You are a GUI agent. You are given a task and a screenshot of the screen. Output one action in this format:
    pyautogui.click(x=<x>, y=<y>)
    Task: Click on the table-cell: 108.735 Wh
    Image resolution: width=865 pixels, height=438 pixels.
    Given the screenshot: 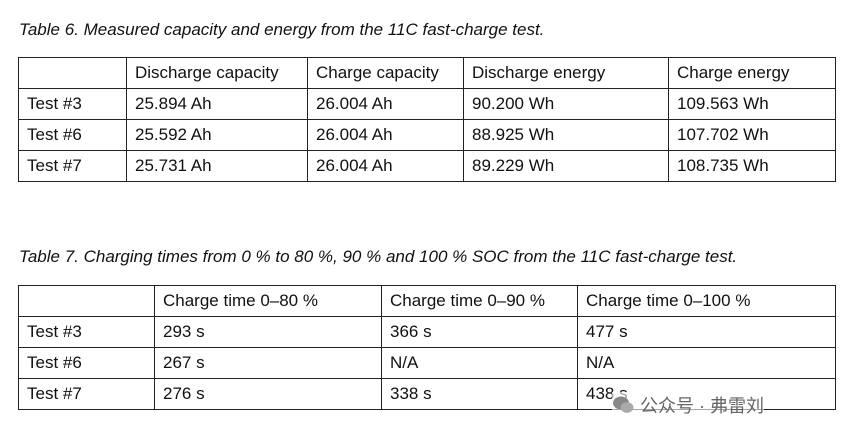 What is the action you would take?
    pyautogui.click(x=752, y=166)
    